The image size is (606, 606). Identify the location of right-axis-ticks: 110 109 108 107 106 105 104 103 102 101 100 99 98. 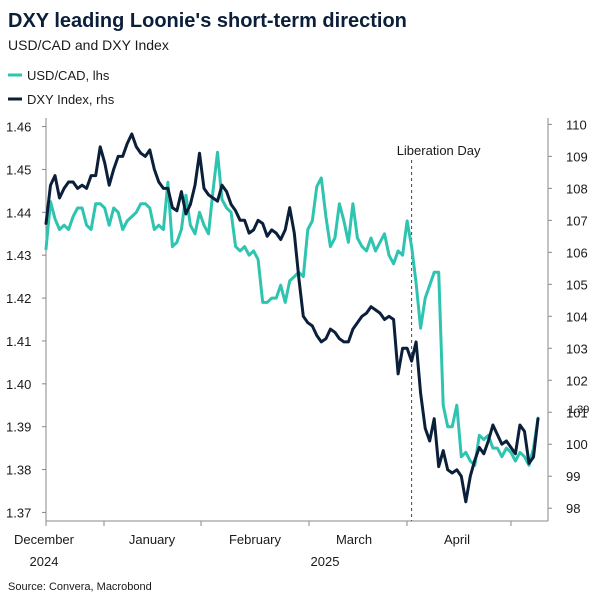
(568, 316).